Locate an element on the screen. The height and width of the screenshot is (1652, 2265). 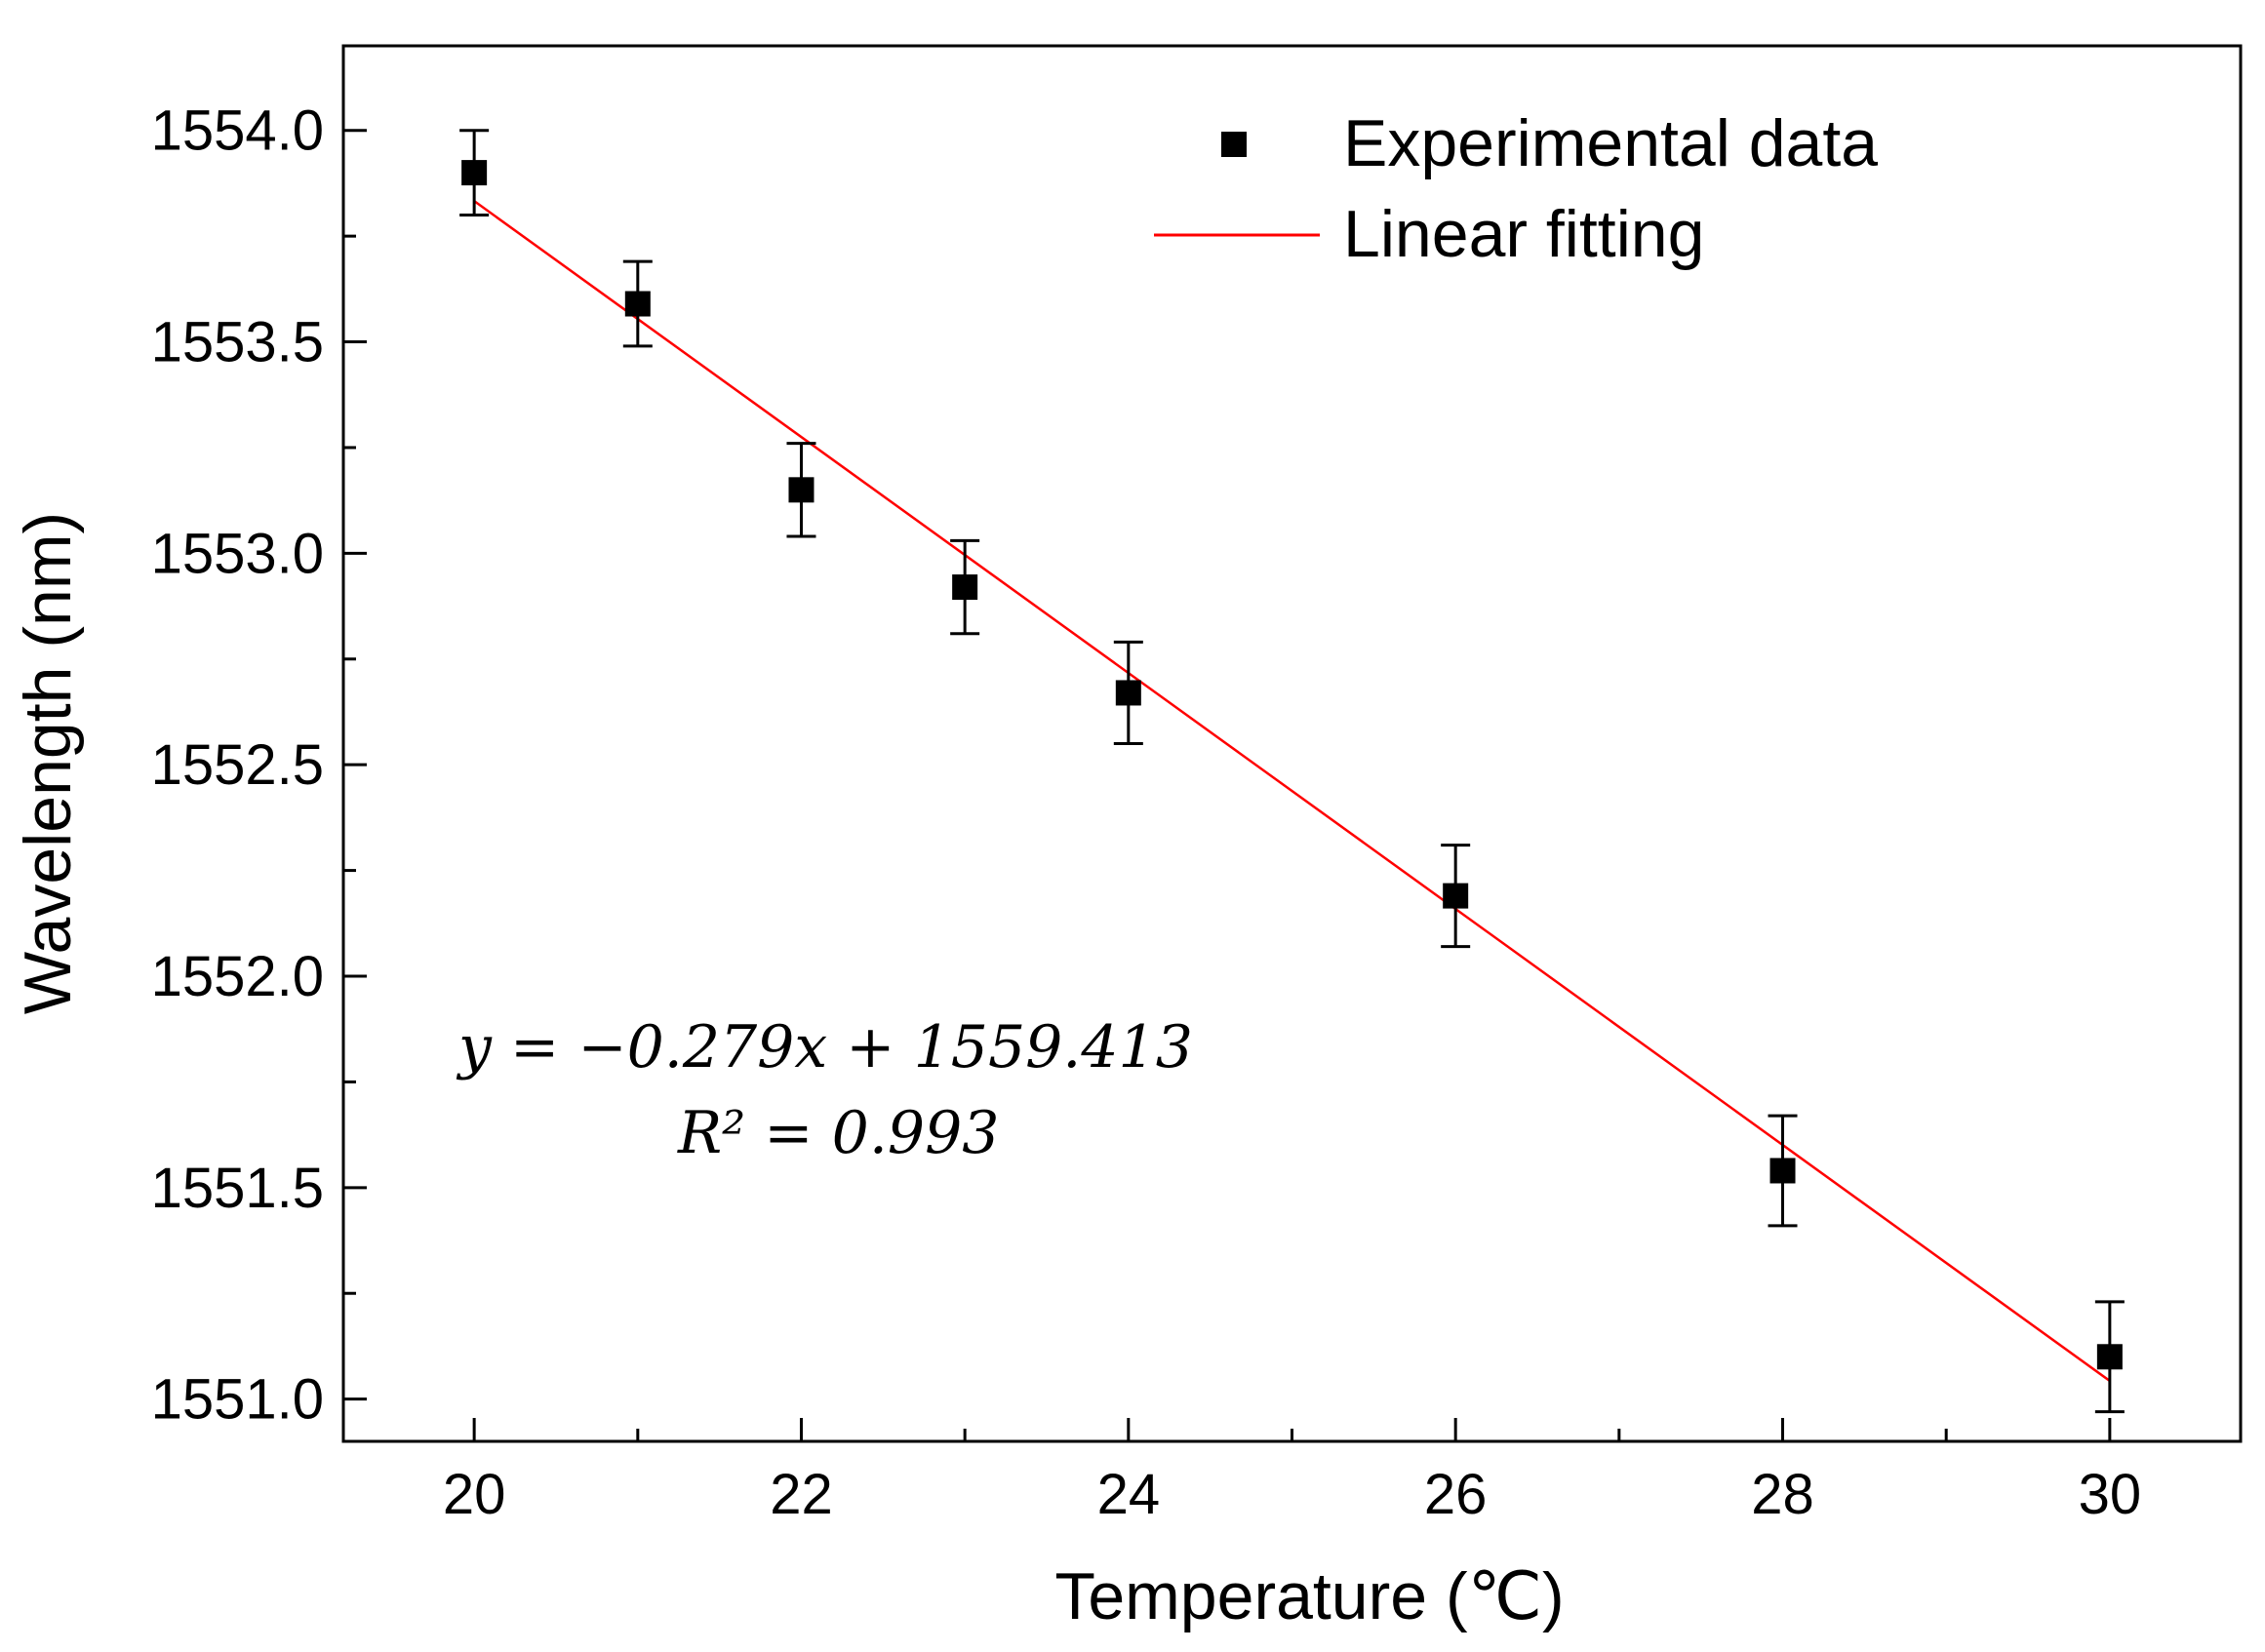
y-tick-label: 1552.0 is located at coordinates (238, 976).